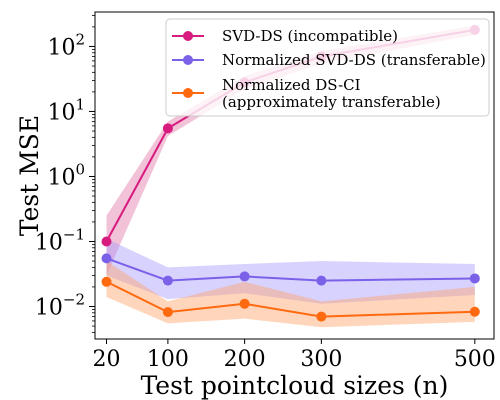  Describe the element at coordinates (29, 175) in the screenshot. I see `y-axis-label: Test MSE` at that location.